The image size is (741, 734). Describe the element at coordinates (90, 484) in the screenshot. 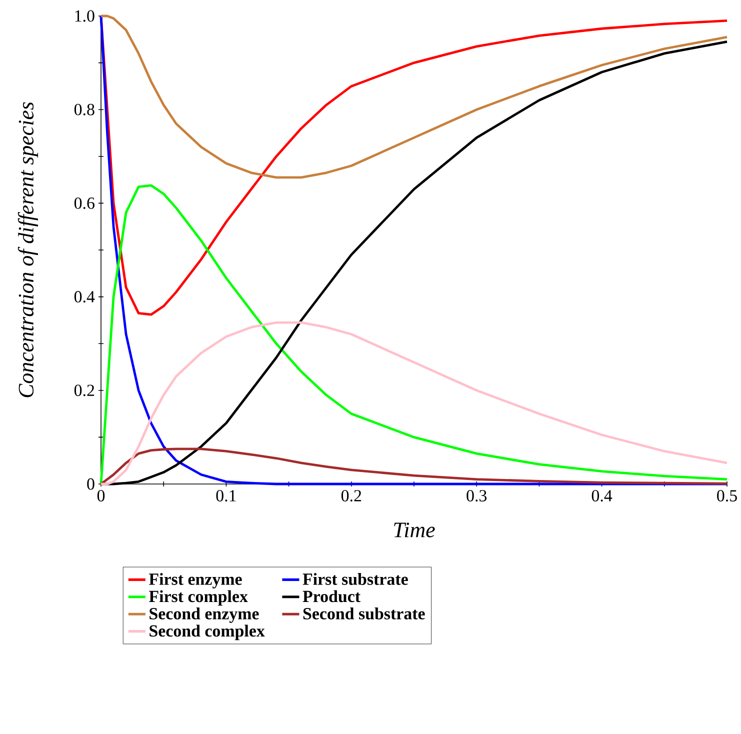

I see `y-tick-label: 0` at that location.